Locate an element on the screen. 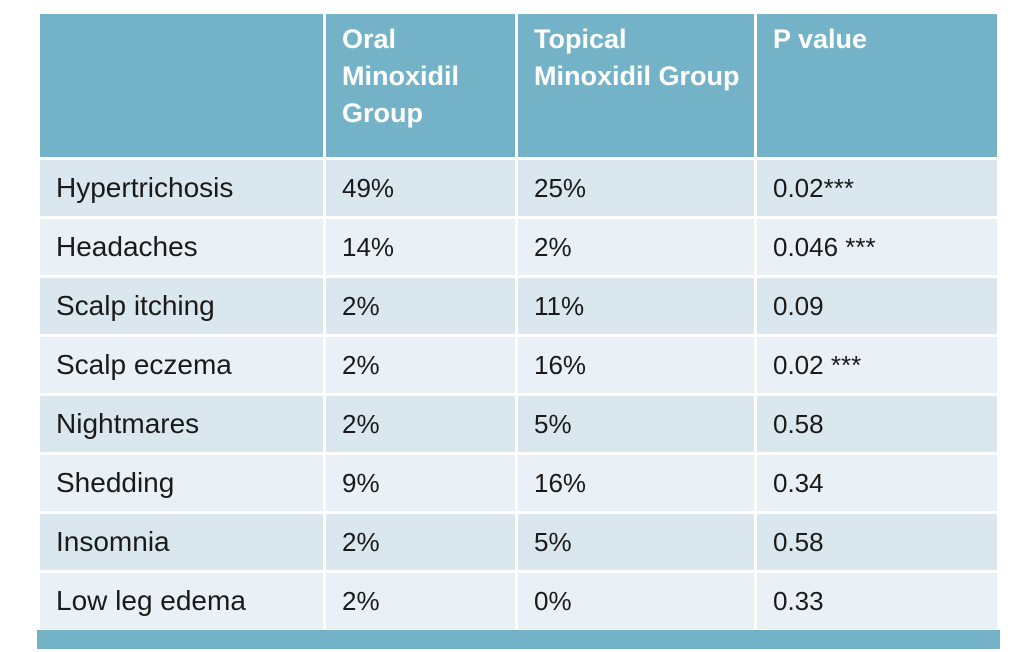  row-label-cell: Low leg edema is located at coordinates (181, 601).